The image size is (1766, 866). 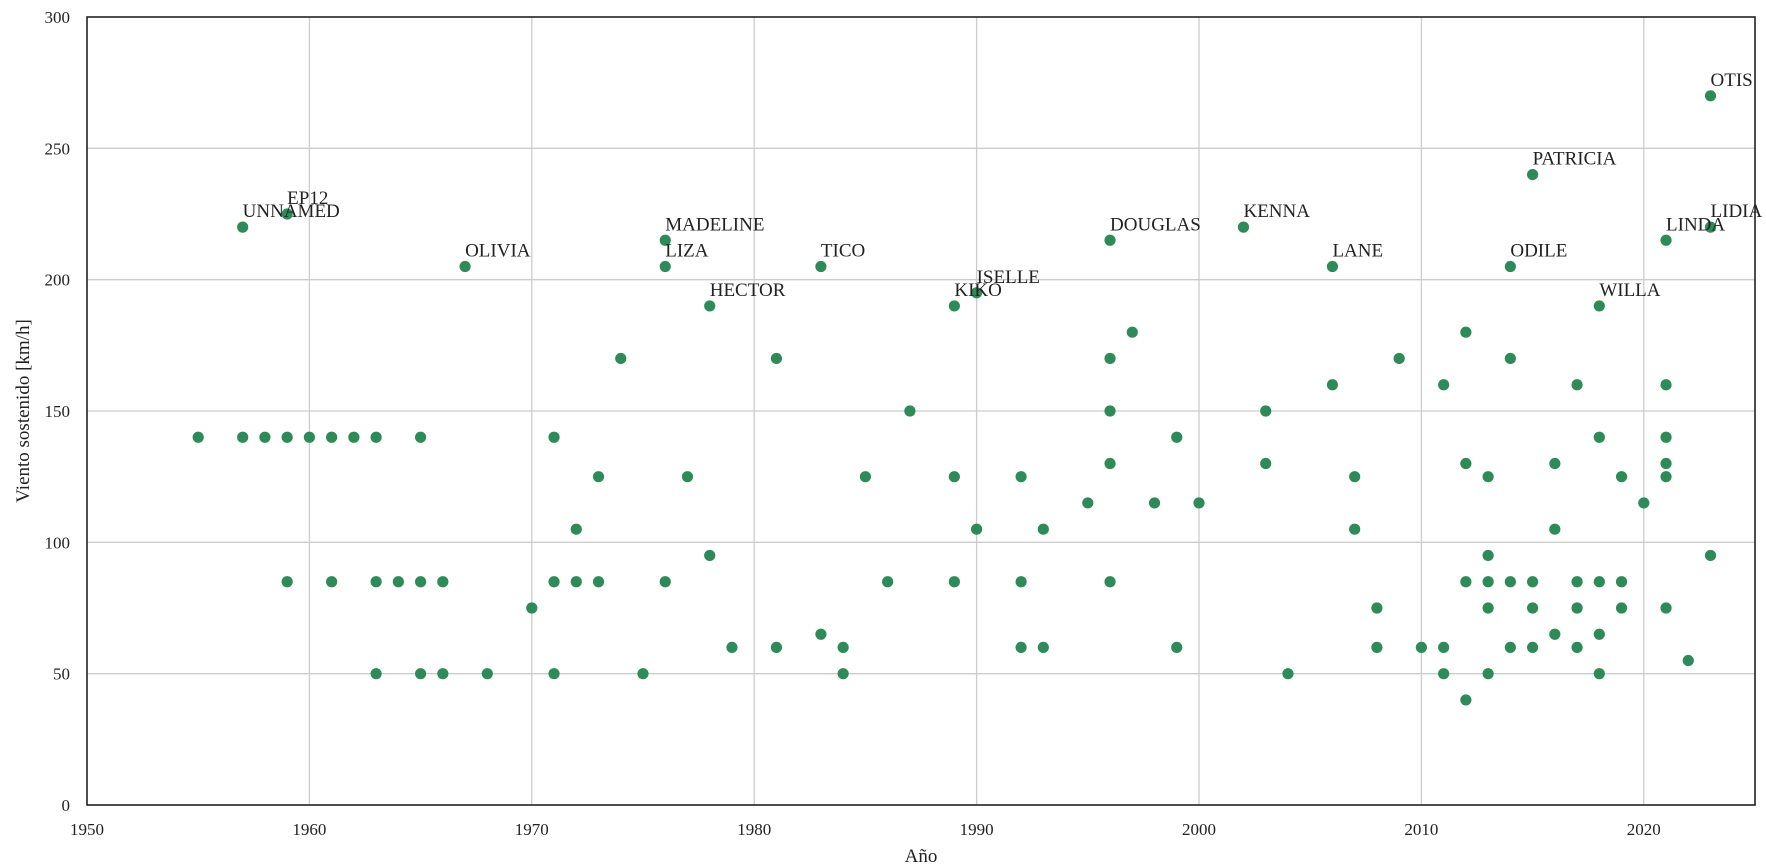 What do you see at coordinates (921, 856) in the screenshot?
I see `x-axis-title: Año` at bounding box center [921, 856].